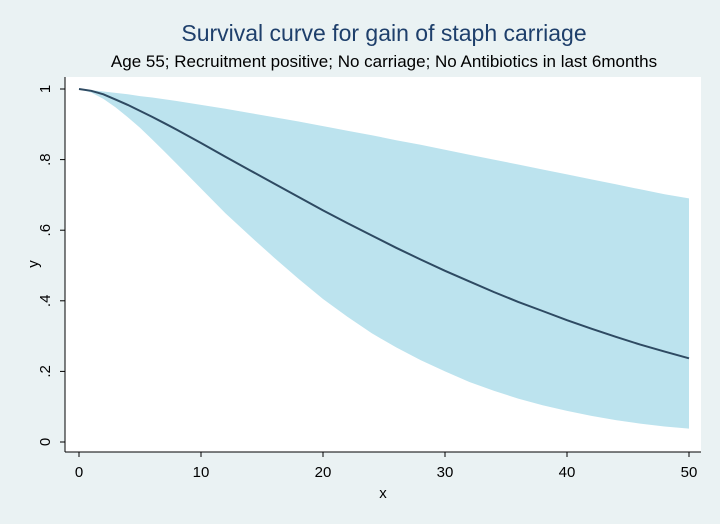 The width and height of the screenshot is (720, 524). Describe the element at coordinates (45, 230) in the screenshot. I see `y-tick-label: .6` at that location.